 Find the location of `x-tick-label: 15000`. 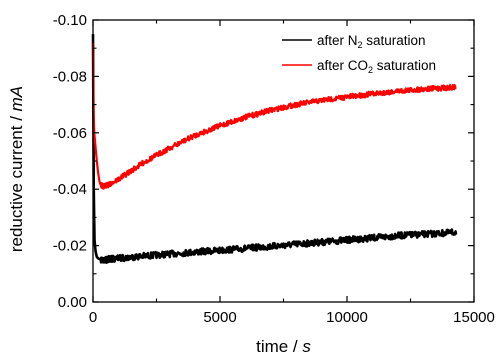

x-tick-label: 15000 is located at coordinates (474, 317).